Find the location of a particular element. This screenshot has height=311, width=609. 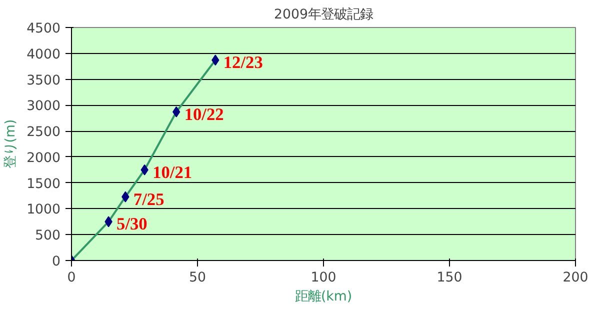

y-tick-label: 500 is located at coordinates (48, 236).